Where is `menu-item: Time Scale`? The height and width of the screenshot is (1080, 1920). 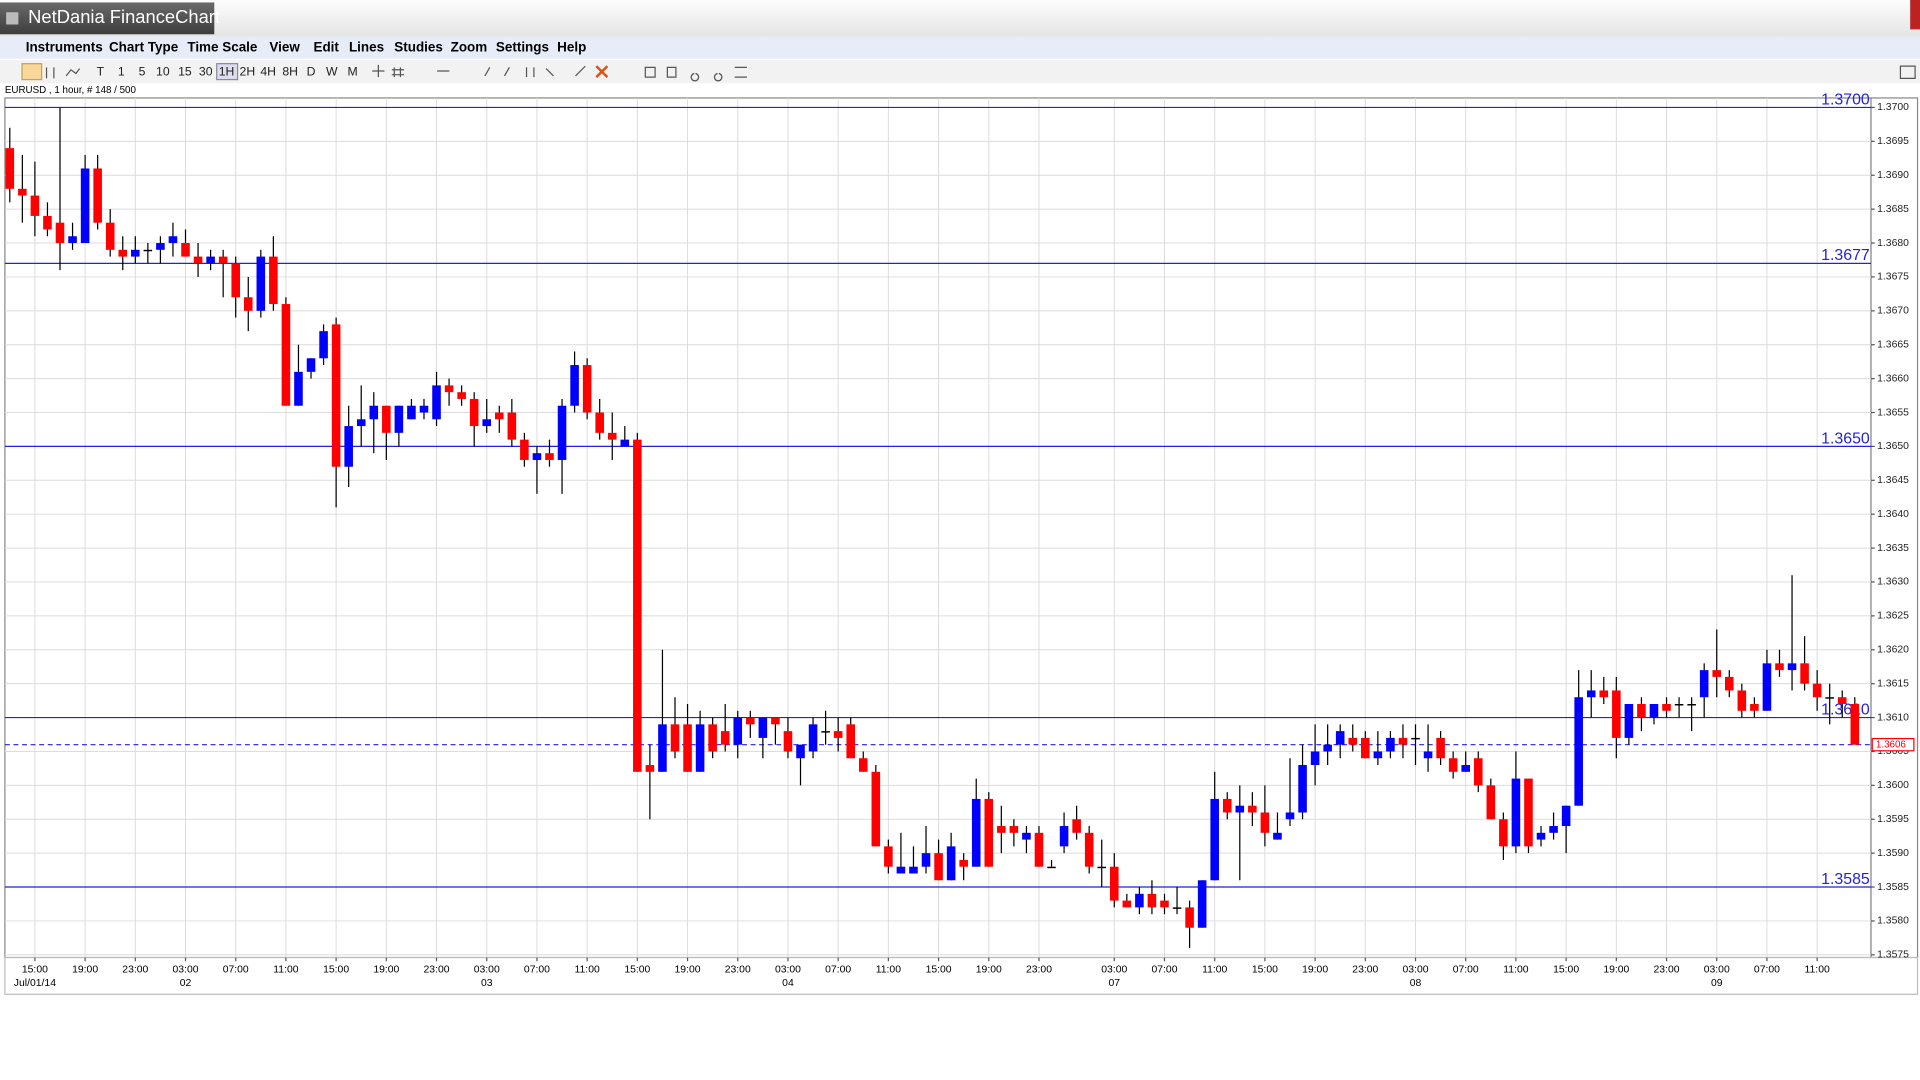 menu-item: Time Scale is located at coordinates (222, 46).